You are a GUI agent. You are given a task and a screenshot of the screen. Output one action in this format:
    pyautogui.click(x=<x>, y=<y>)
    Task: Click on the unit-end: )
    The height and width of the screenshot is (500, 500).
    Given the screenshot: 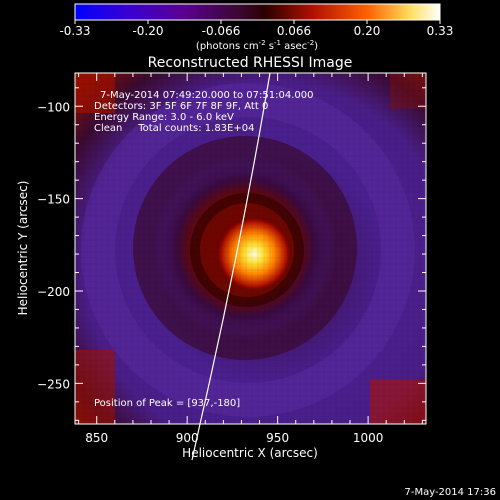 What is the action you would take?
    pyautogui.click(x=316, y=46)
    